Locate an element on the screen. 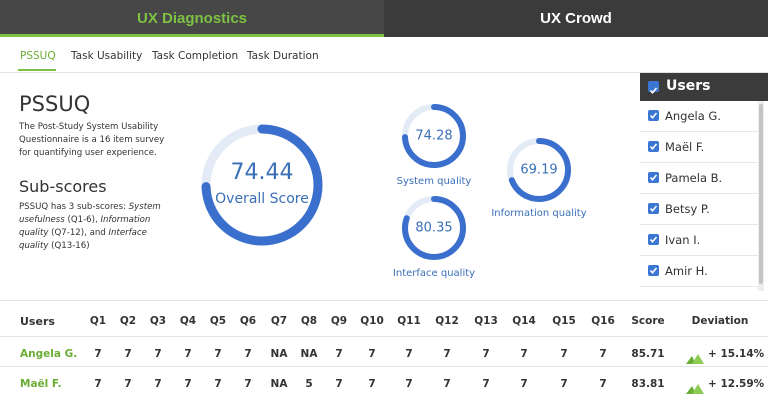 The height and width of the screenshot is (402, 768). trend-icon is located at coordinates (695, 388).